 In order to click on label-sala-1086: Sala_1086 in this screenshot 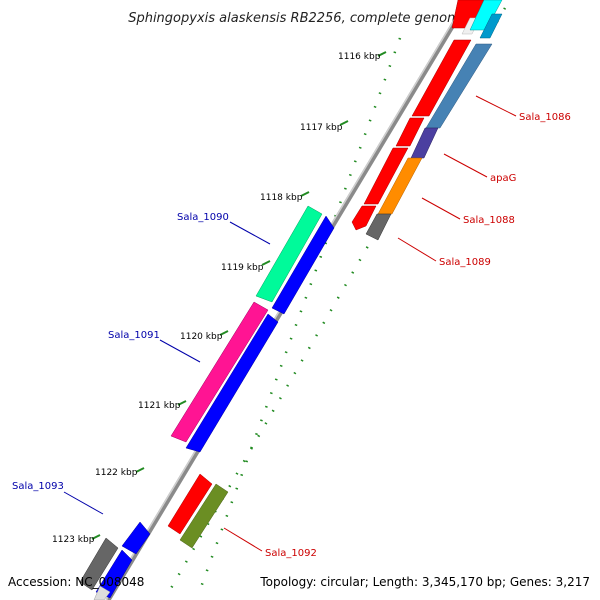, I will do `click(545, 117)`.